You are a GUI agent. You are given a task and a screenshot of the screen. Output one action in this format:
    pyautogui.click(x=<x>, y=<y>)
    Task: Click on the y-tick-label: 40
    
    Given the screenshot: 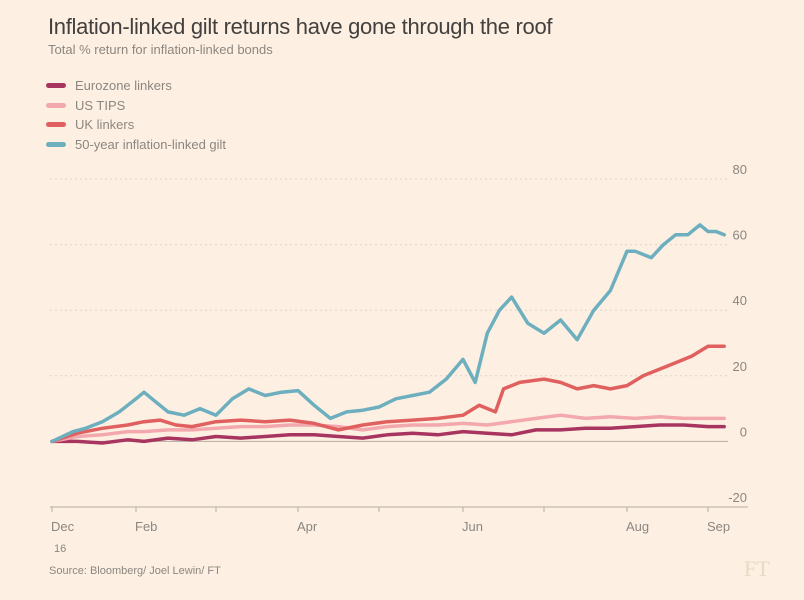 What is the action you would take?
    pyautogui.click(x=740, y=300)
    